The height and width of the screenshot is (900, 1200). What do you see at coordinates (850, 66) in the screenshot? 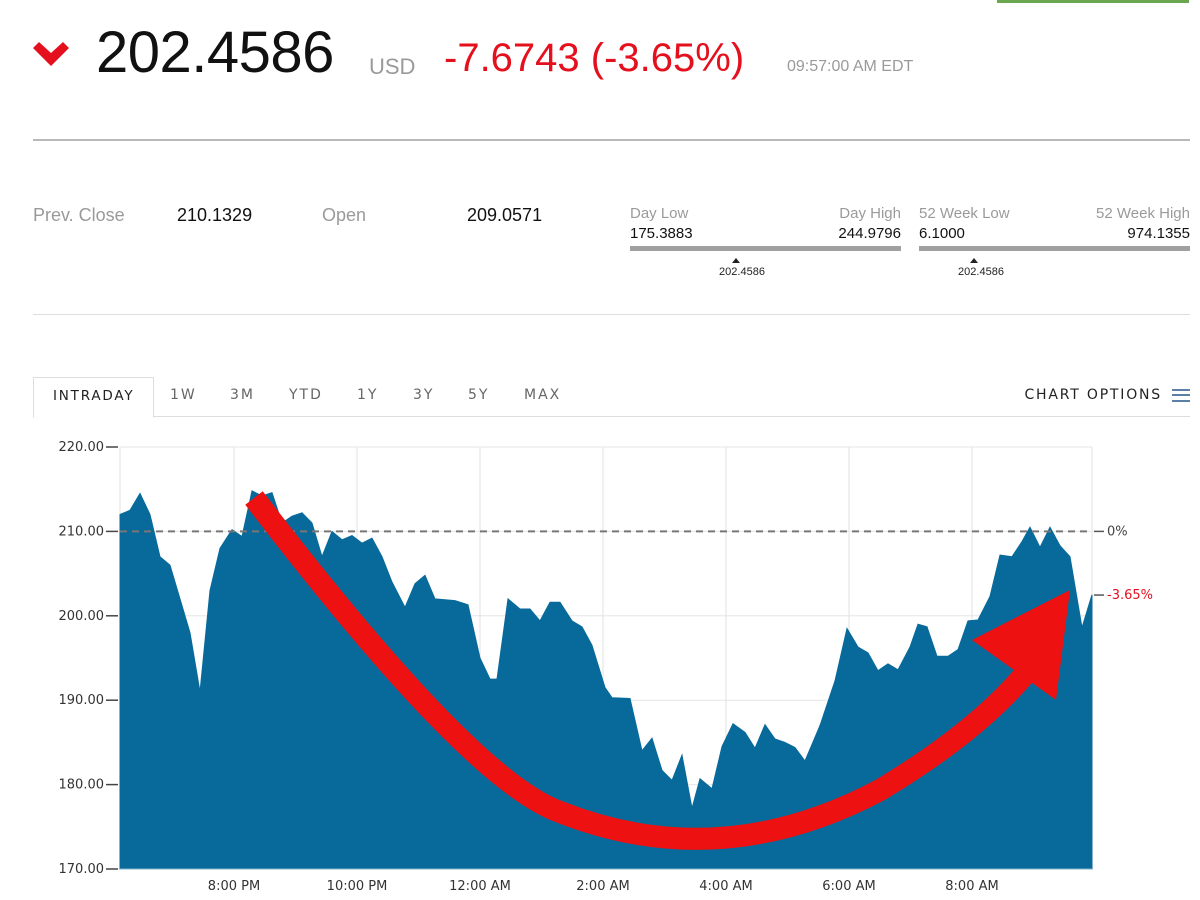
I see `quote-timestamp: 09:57:00 AM EDT` at bounding box center [850, 66].